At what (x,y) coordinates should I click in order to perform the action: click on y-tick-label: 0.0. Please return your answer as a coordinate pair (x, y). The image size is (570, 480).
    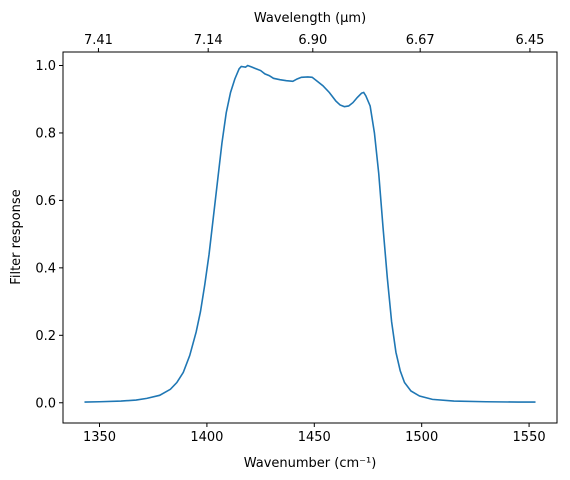
    Looking at the image, I should click on (45, 403).